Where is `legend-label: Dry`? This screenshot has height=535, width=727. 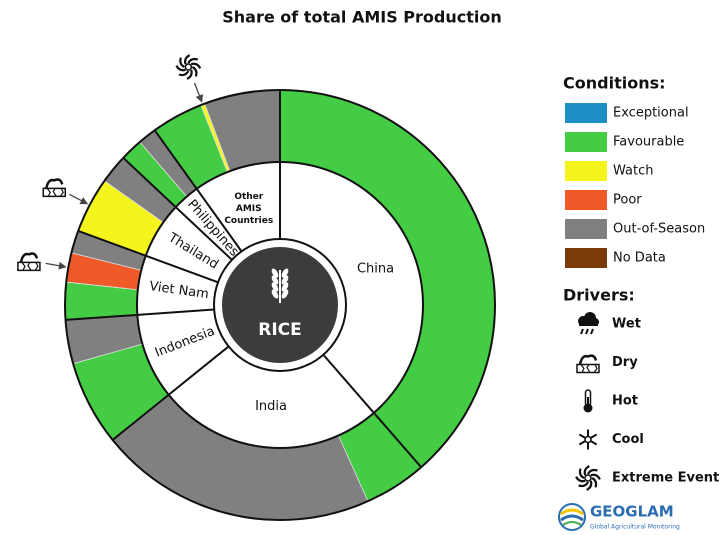
legend-label: Dry is located at coordinates (625, 362).